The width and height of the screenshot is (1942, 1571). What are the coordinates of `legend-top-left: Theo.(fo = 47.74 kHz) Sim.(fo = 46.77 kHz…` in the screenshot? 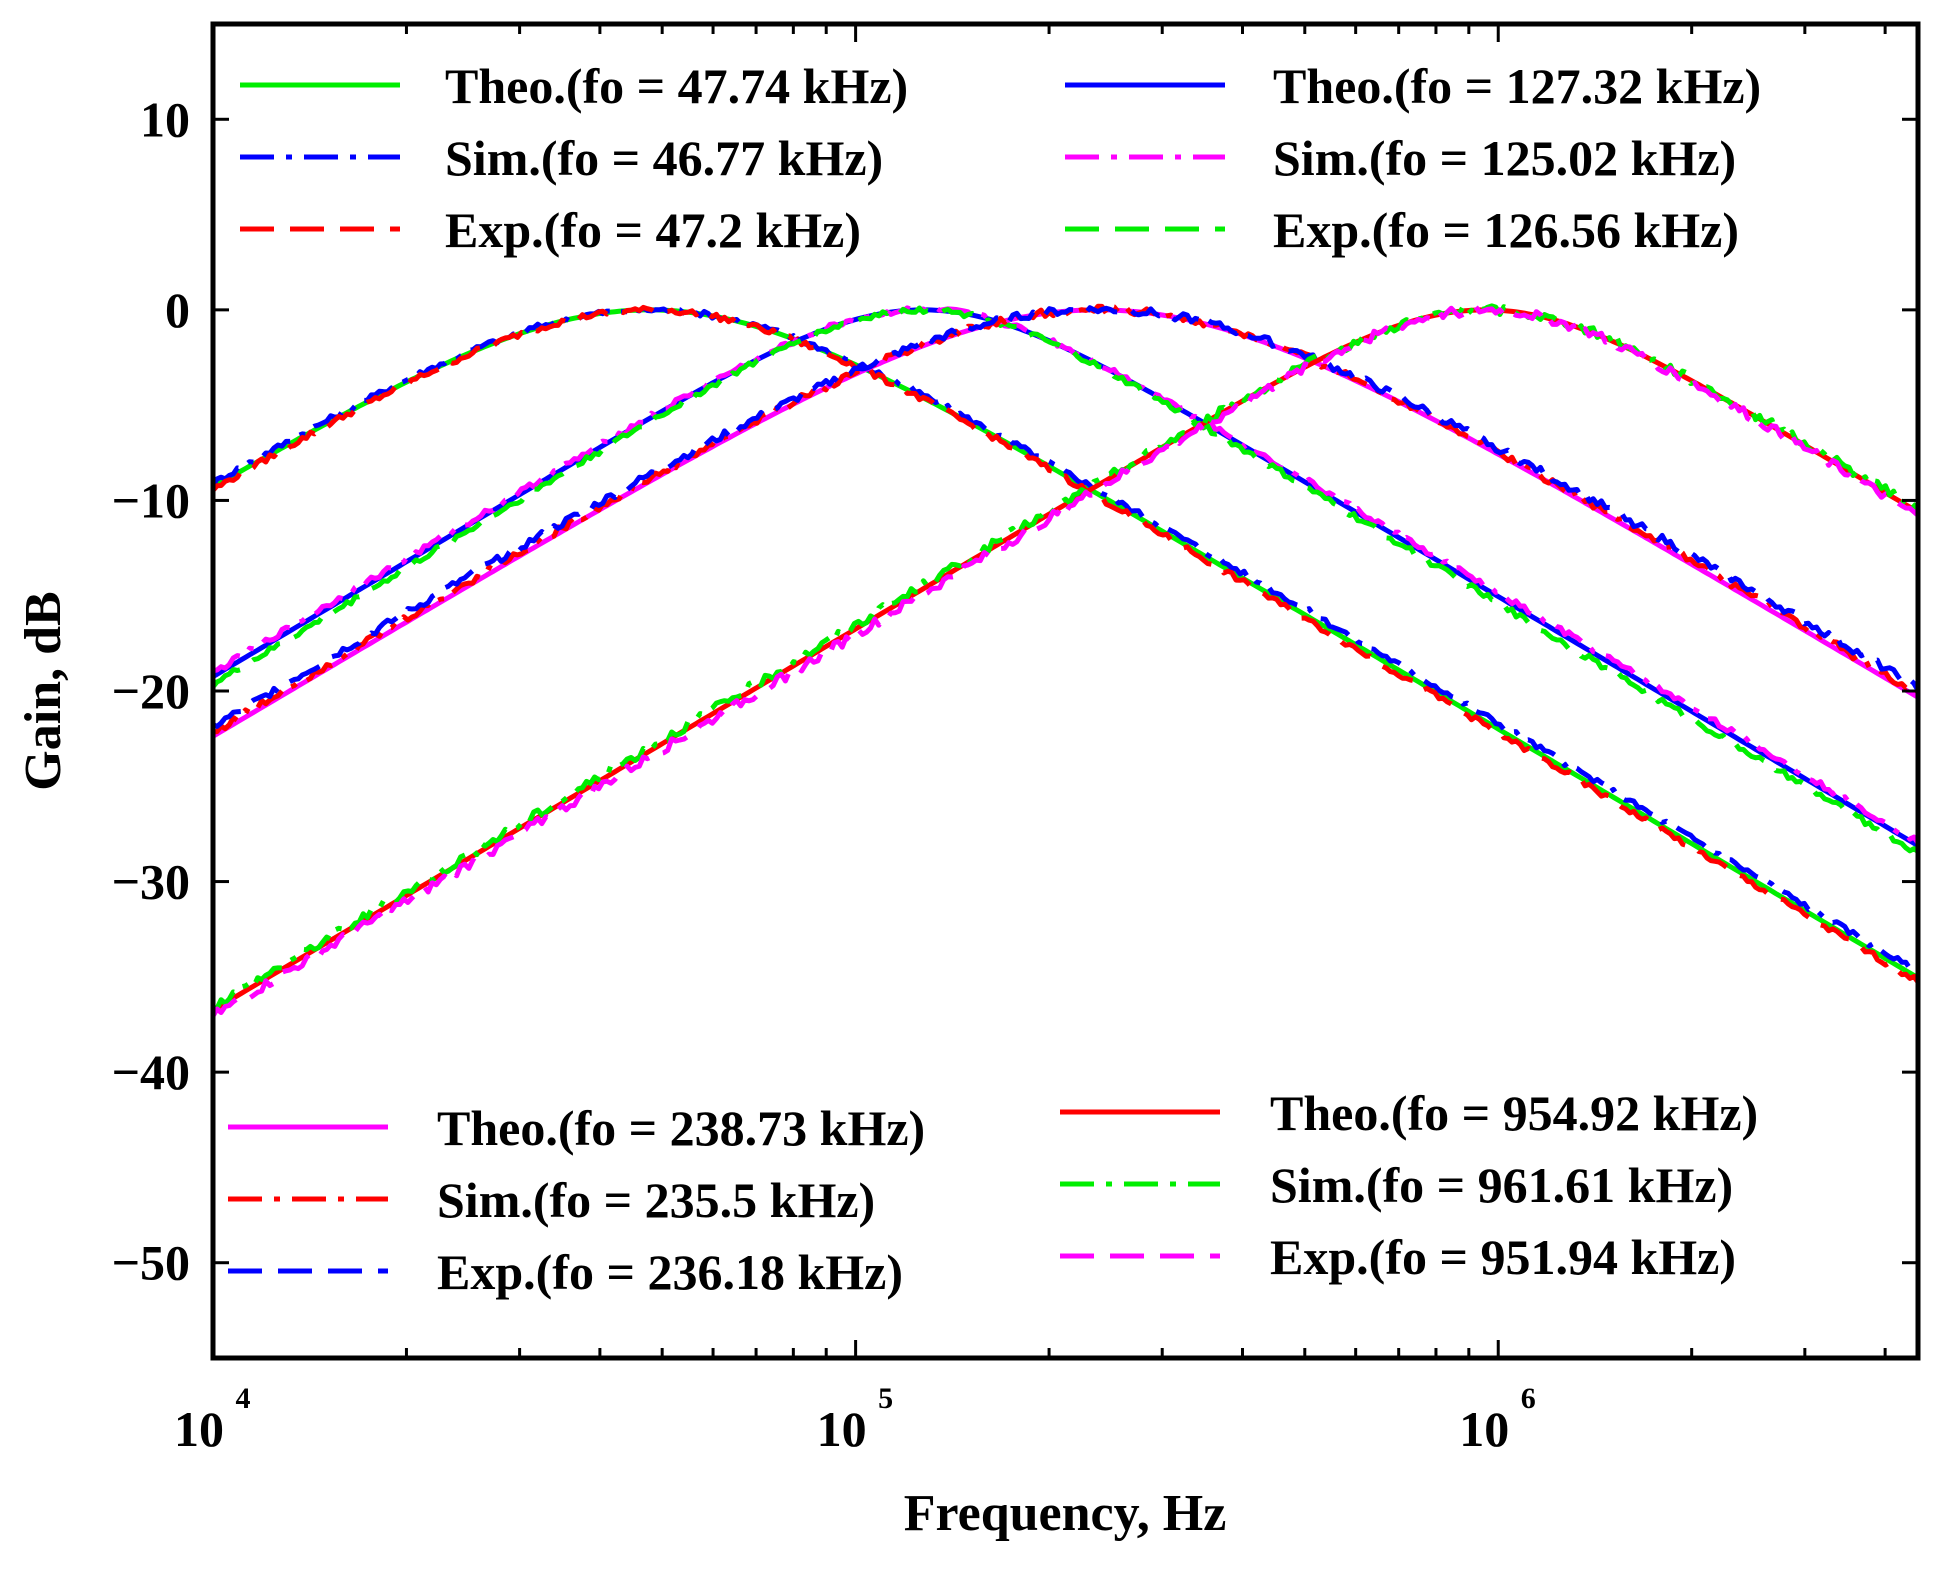 It's located at (574, 158).